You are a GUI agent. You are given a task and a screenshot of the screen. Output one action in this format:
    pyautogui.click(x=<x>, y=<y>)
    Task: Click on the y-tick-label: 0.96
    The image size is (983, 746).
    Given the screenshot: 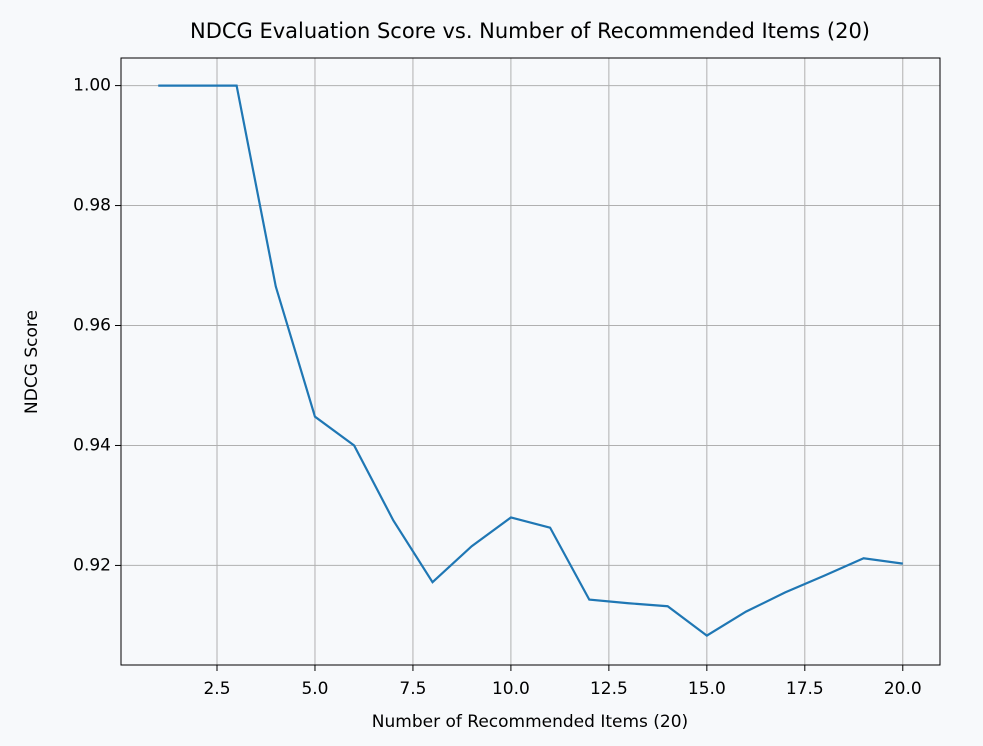 What is the action you would take?
    pyautogui.click(x=92, y=326)
    